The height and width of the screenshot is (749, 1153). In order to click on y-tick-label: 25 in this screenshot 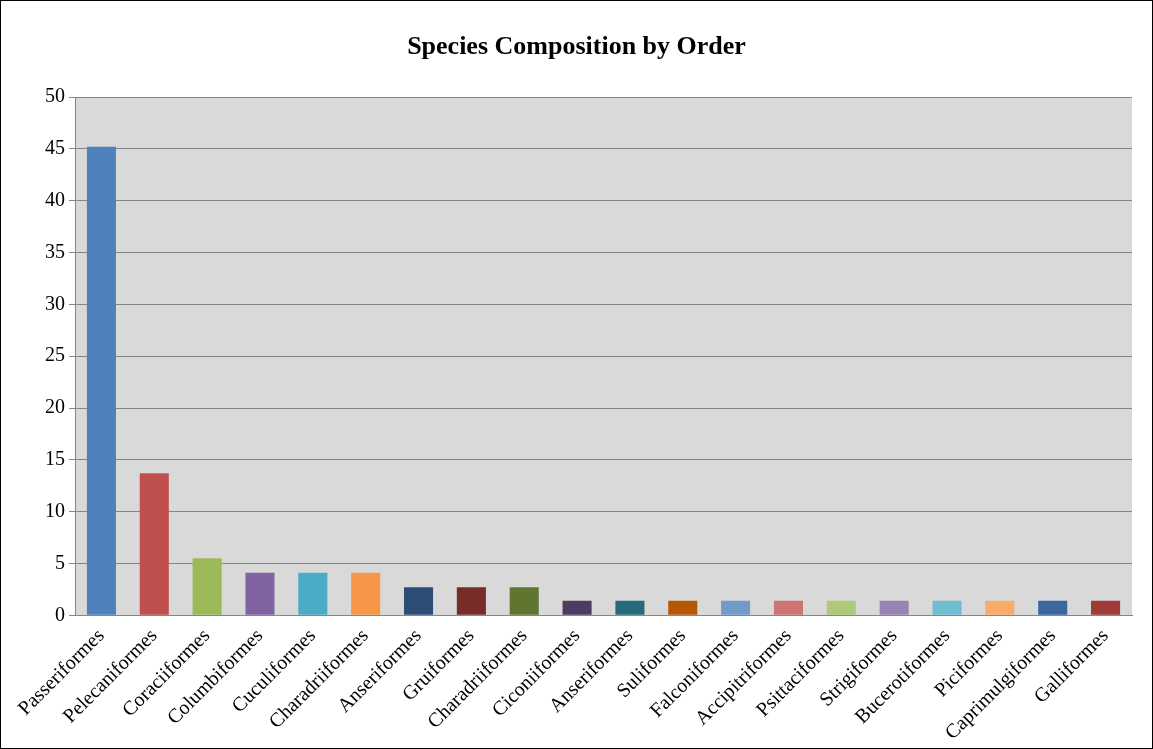, I will do `click(55, 354)`.